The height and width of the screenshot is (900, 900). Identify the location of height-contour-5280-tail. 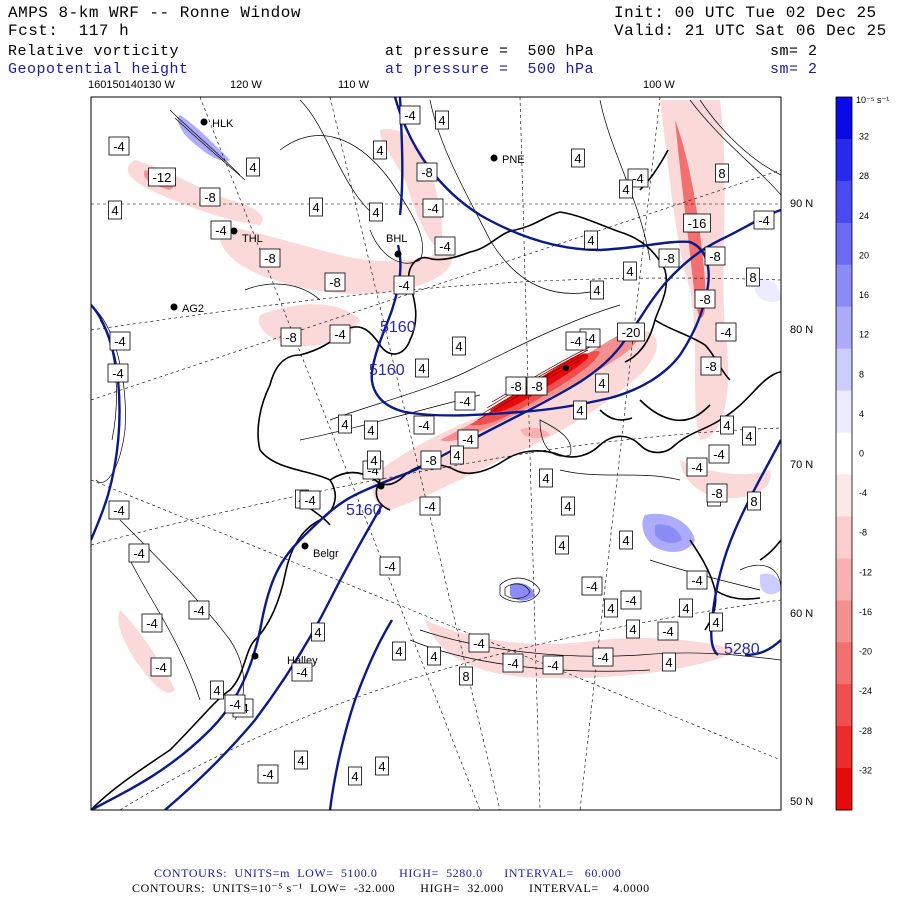
(762, 648).